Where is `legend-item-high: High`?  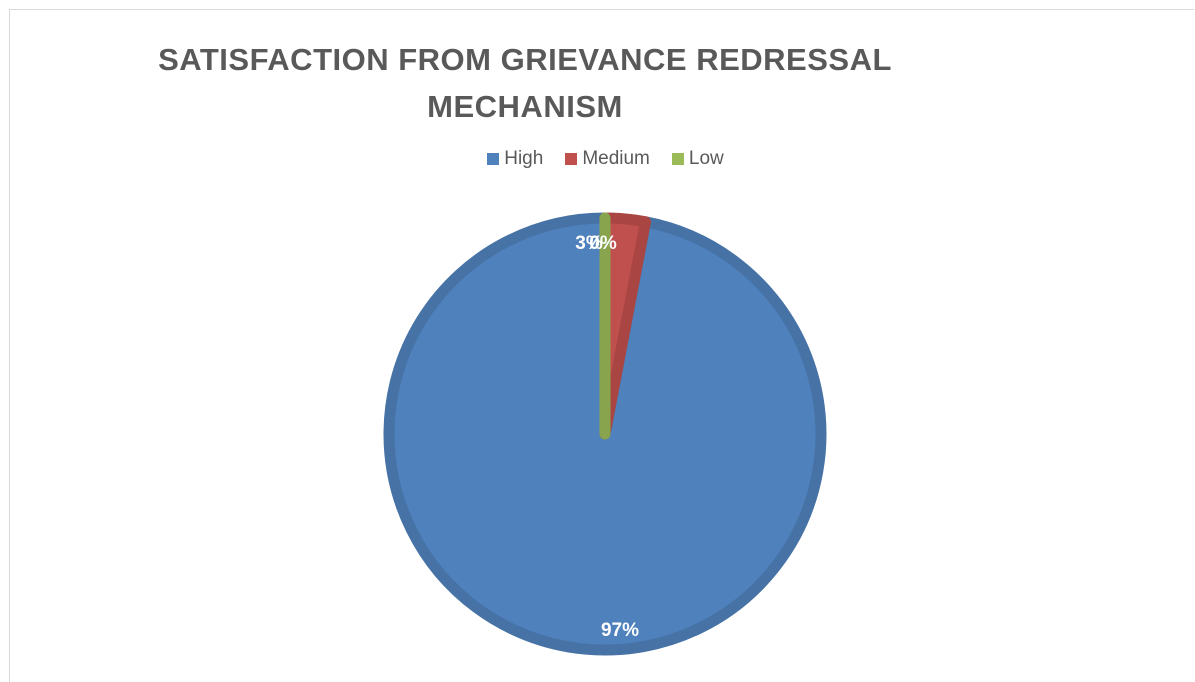 legend-item-high: High is located at coordinates (515, 159).